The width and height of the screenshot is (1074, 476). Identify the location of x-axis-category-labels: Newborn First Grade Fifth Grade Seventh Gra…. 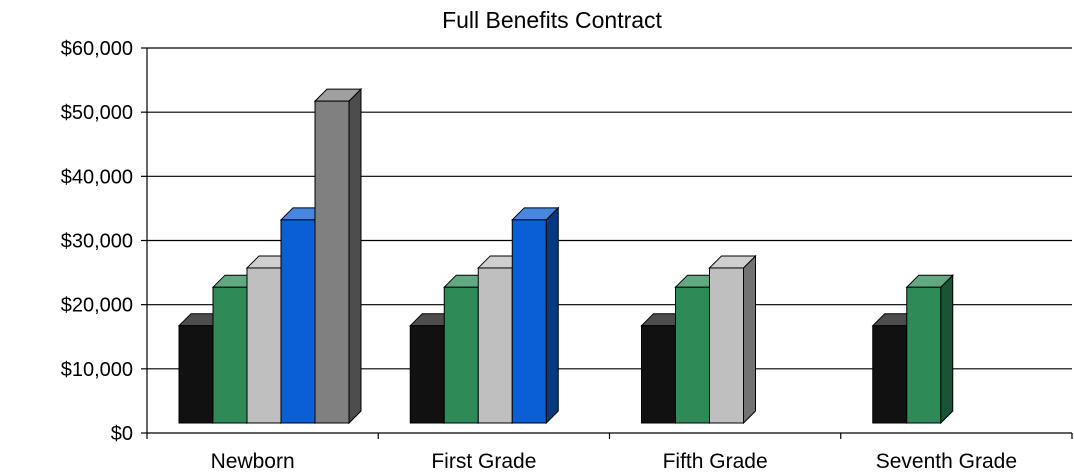
(614, 461).